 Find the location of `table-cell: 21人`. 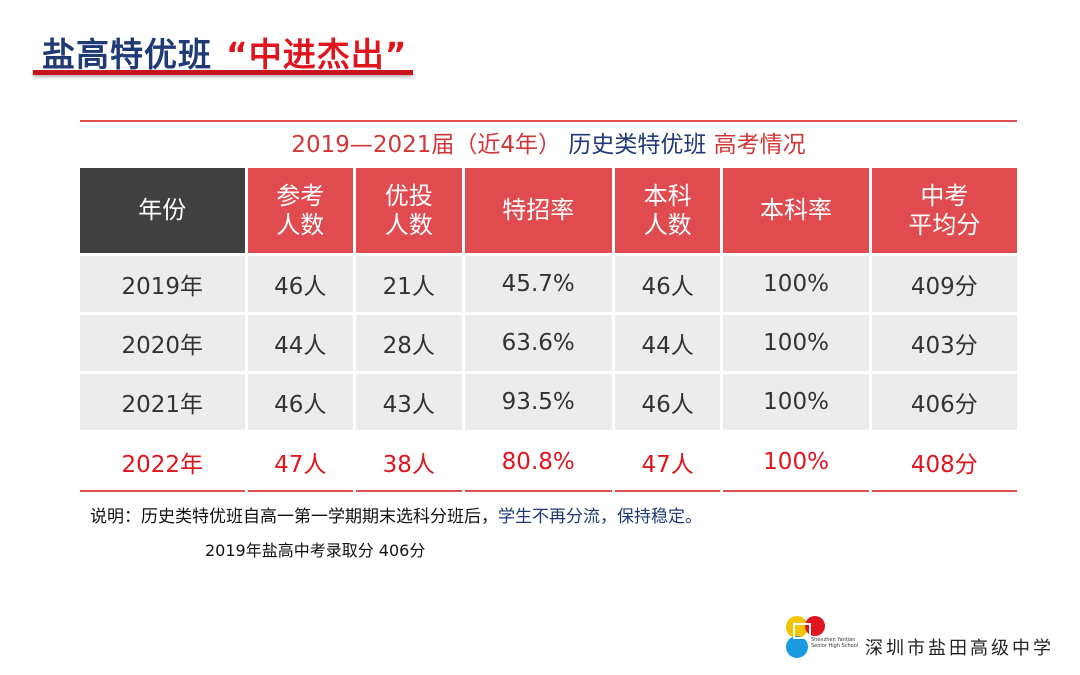

table-cell: 21人 is located at coordinates (409, 285).